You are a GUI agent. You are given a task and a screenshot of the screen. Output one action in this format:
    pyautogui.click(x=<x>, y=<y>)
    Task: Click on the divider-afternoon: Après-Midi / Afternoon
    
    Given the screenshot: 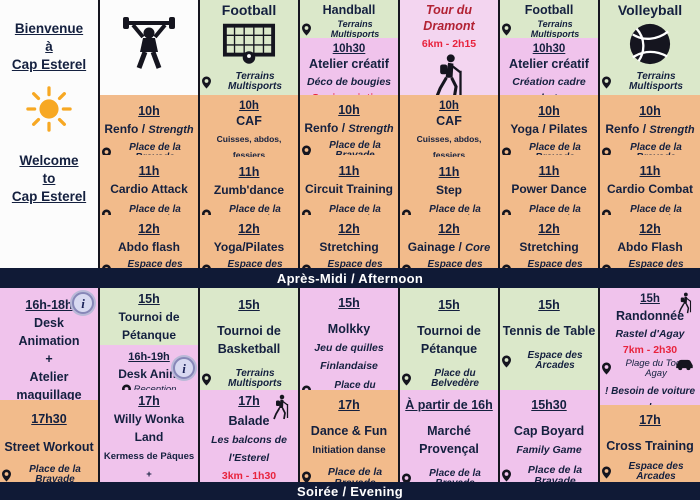 What is the action you would take?
    pyautogui.click(x=350, y=278)
    